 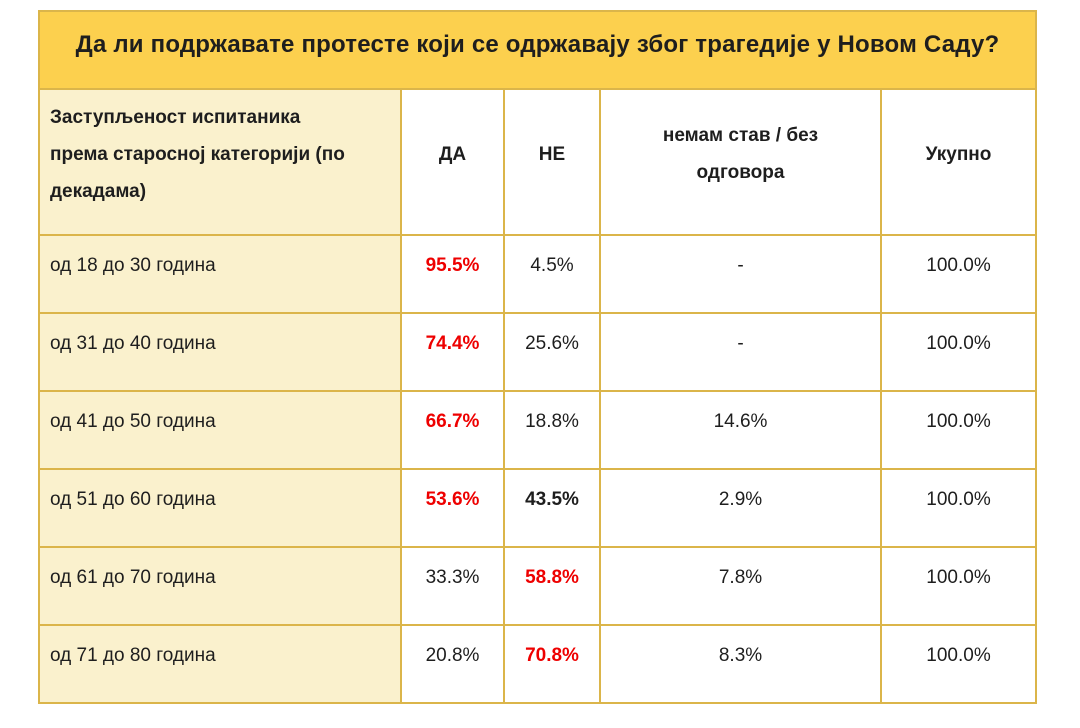 I want to click on col-header-ne: НЕ, so click(x=552, y=162).